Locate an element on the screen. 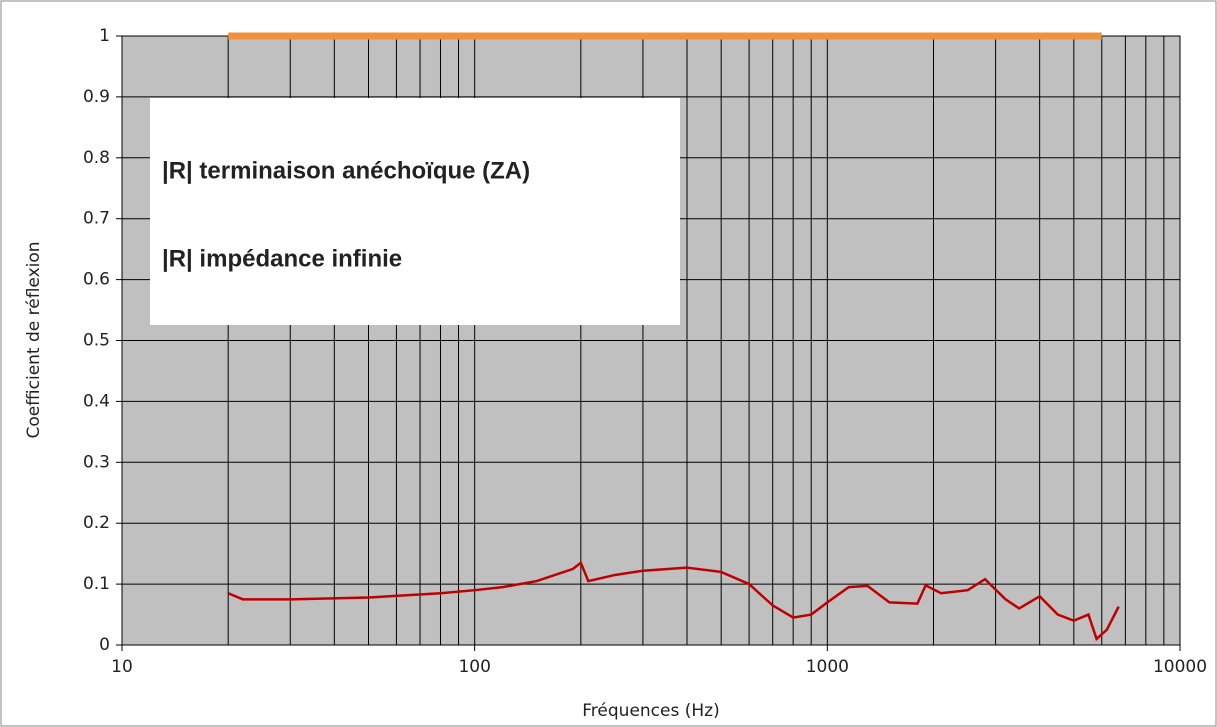  legend-label: |R| impédance infinie is located at coordinates (282, 258).